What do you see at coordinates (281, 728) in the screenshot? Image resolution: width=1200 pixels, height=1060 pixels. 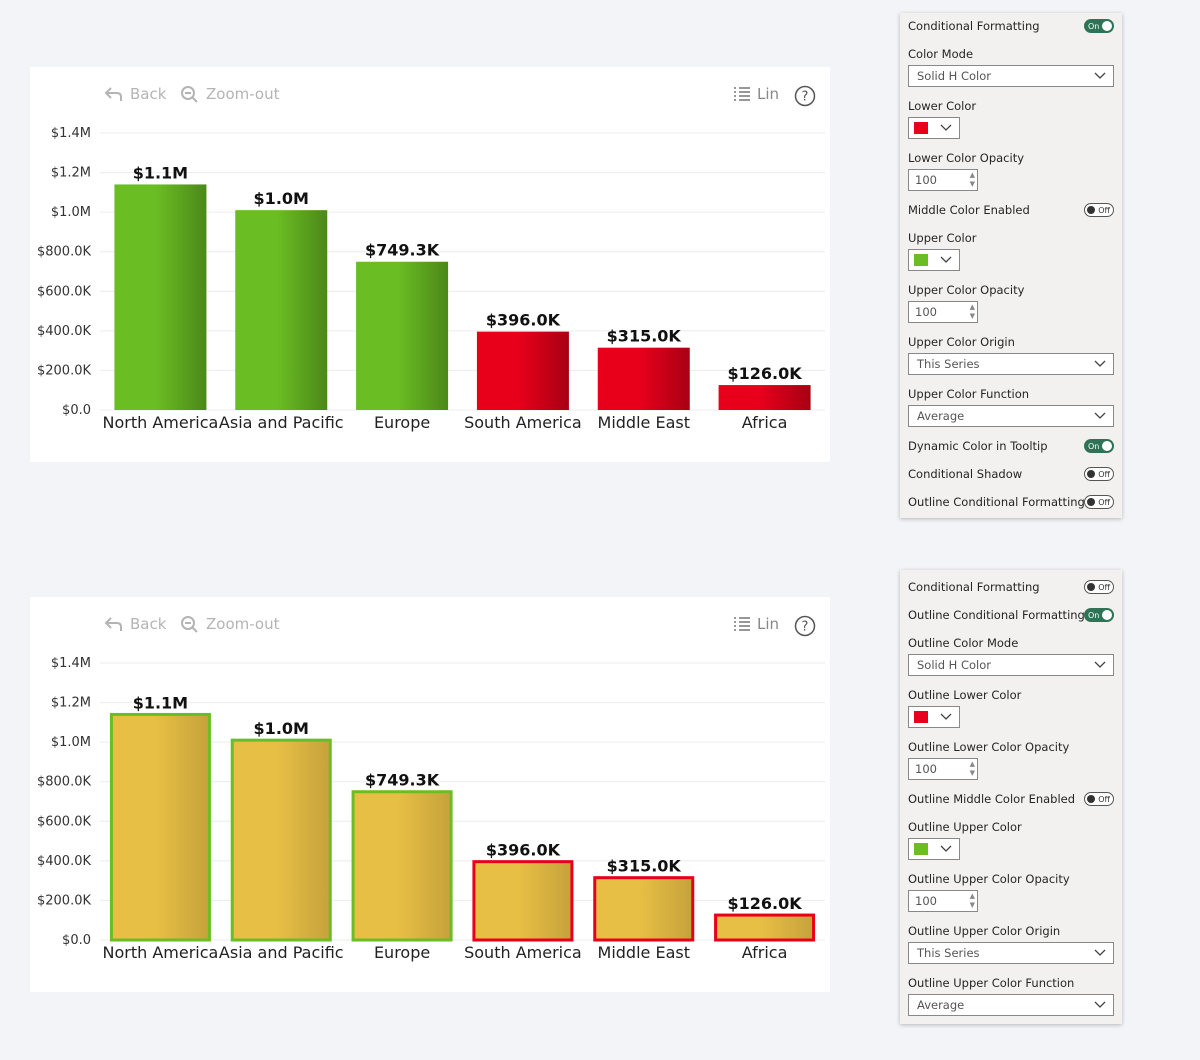 I see `data-label: $1.0M` at bounding box center [281, 728].